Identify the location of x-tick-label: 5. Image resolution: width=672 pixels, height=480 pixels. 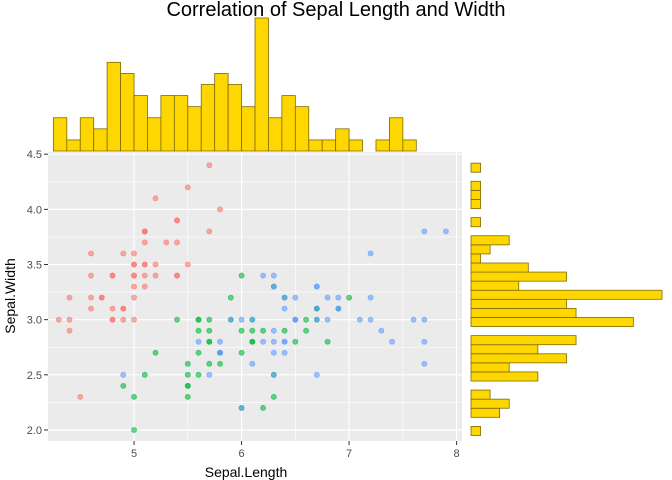
(134, 454).